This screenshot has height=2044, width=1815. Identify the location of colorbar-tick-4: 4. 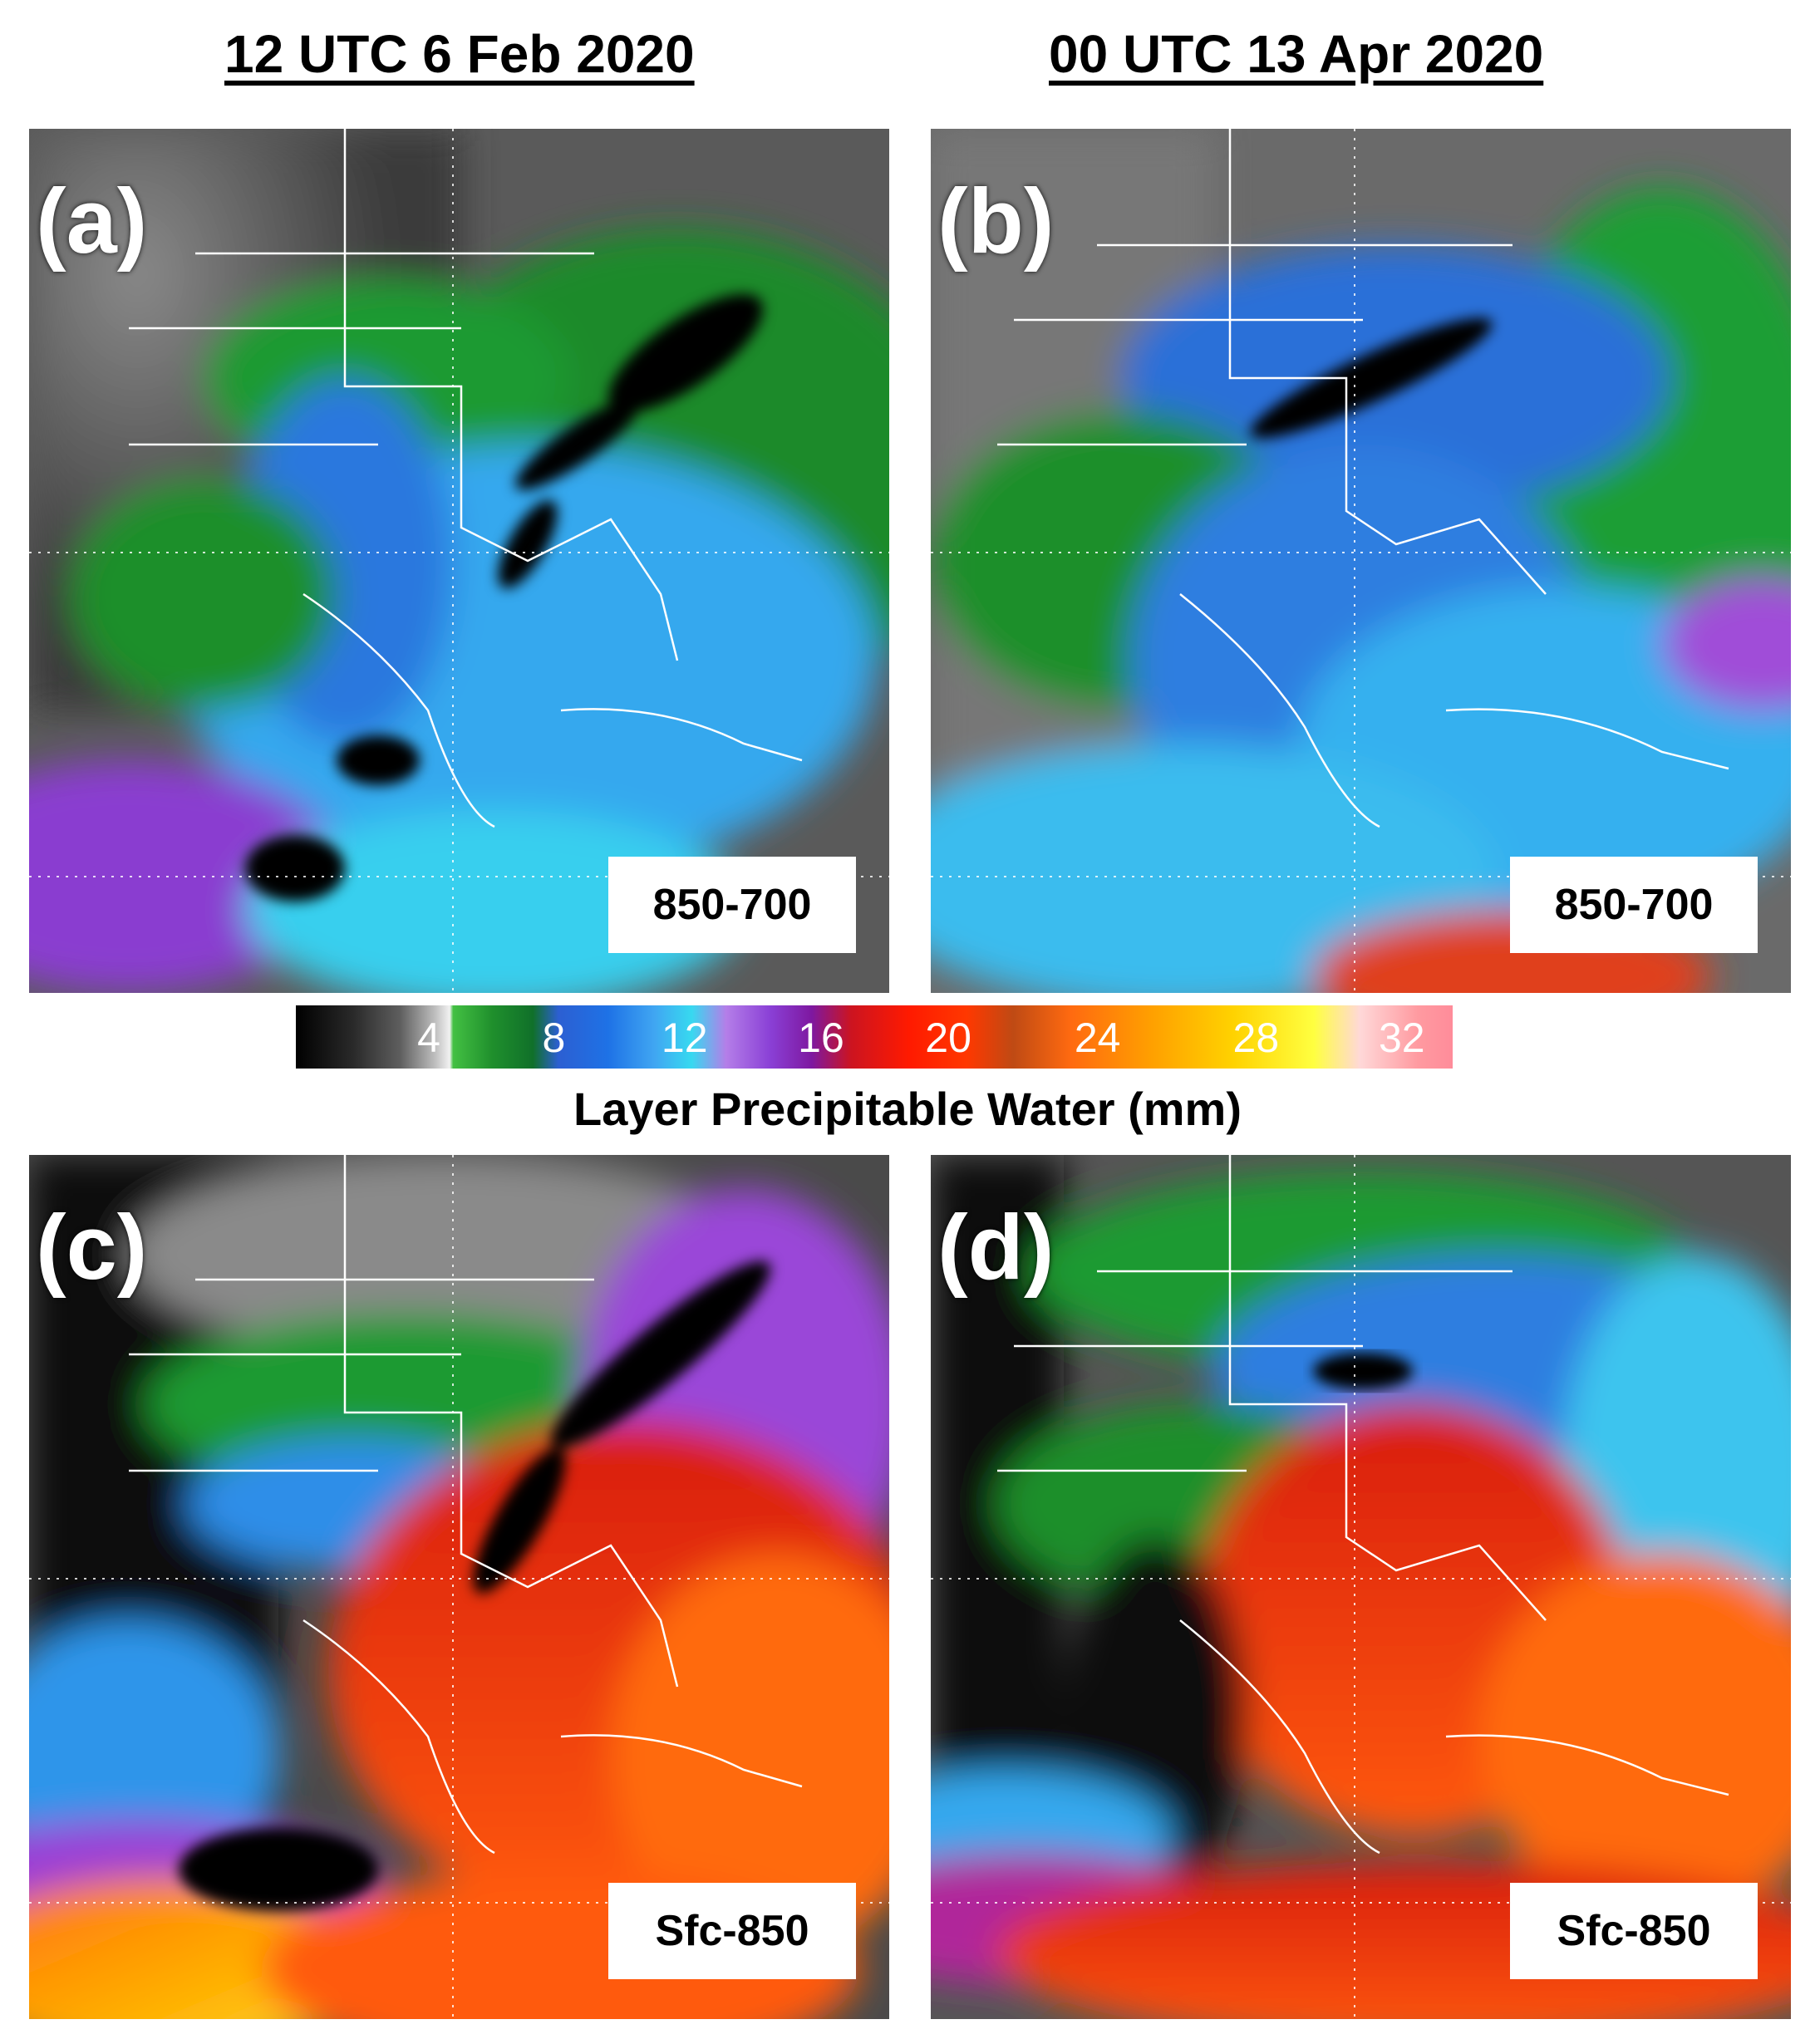
(428, 1038).